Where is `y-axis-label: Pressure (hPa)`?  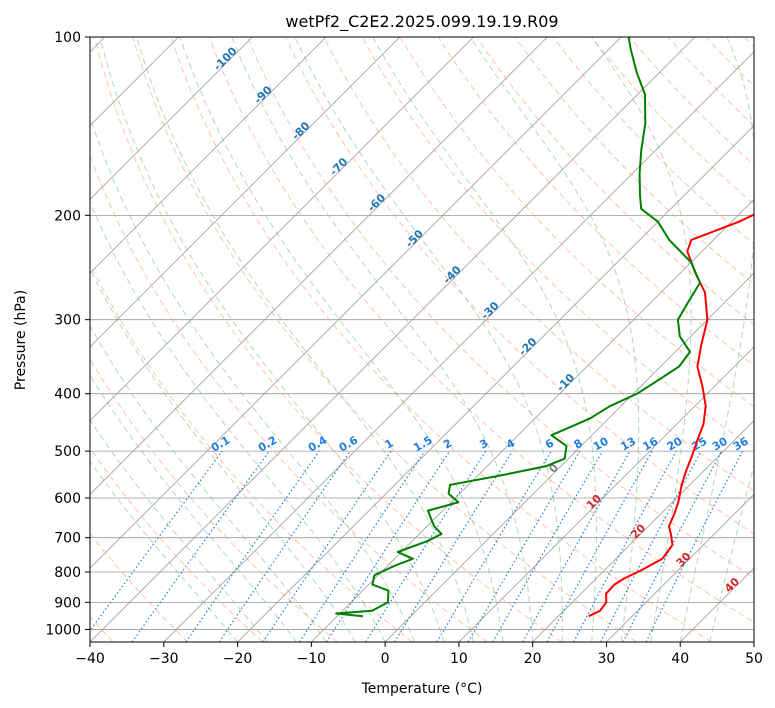
y-axis-label: Pressure (hPa) is located at coordinates (21, 340).